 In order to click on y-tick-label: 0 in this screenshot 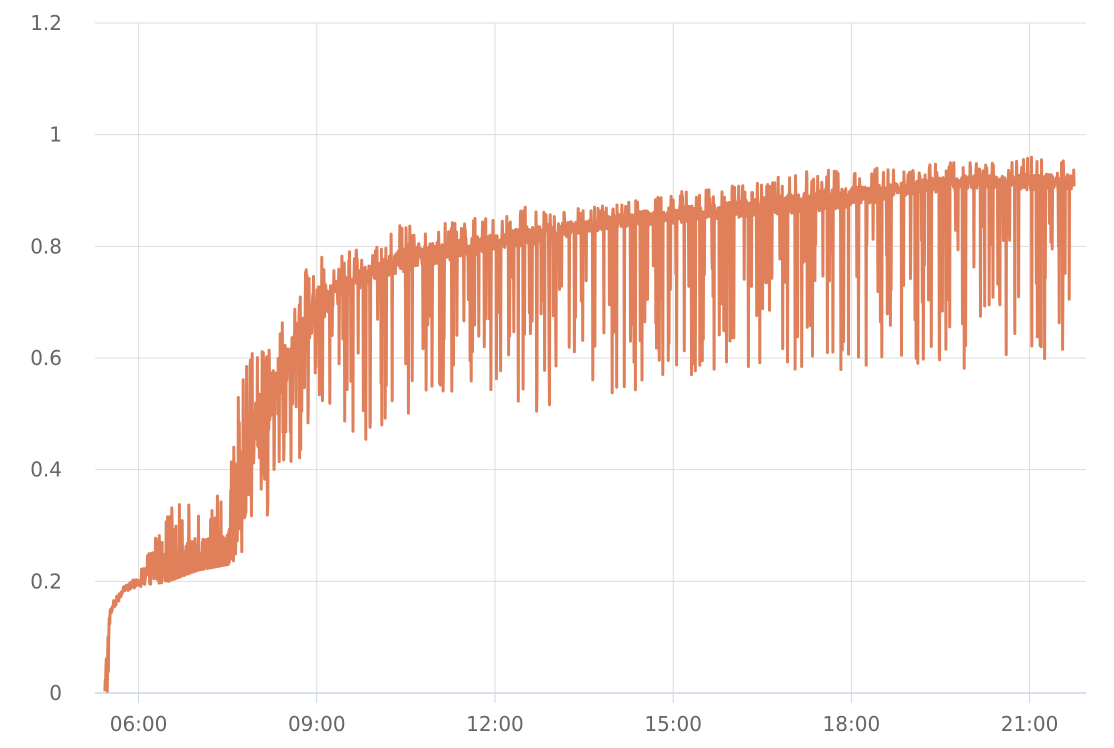, I will do `click(55, 693)`.